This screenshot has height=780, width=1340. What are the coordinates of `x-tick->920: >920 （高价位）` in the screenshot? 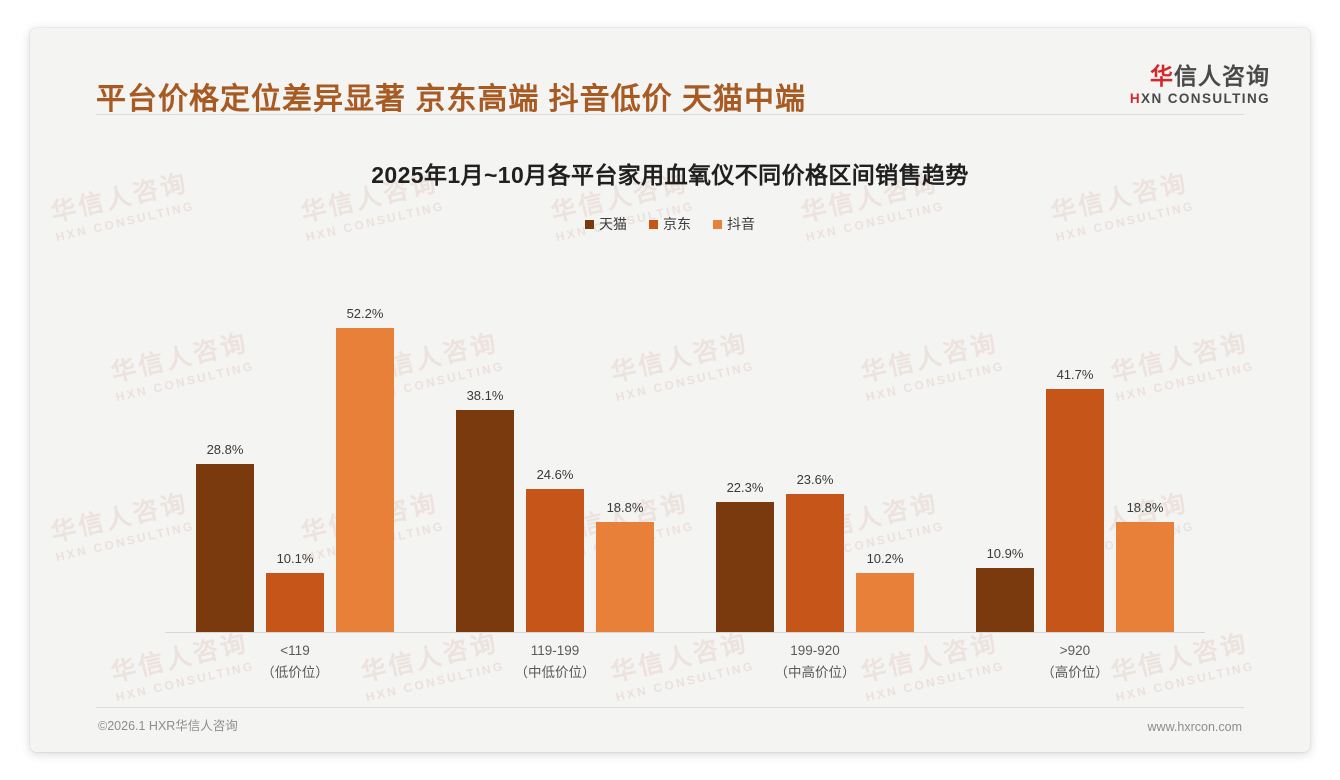 It's located at (1075, 662).